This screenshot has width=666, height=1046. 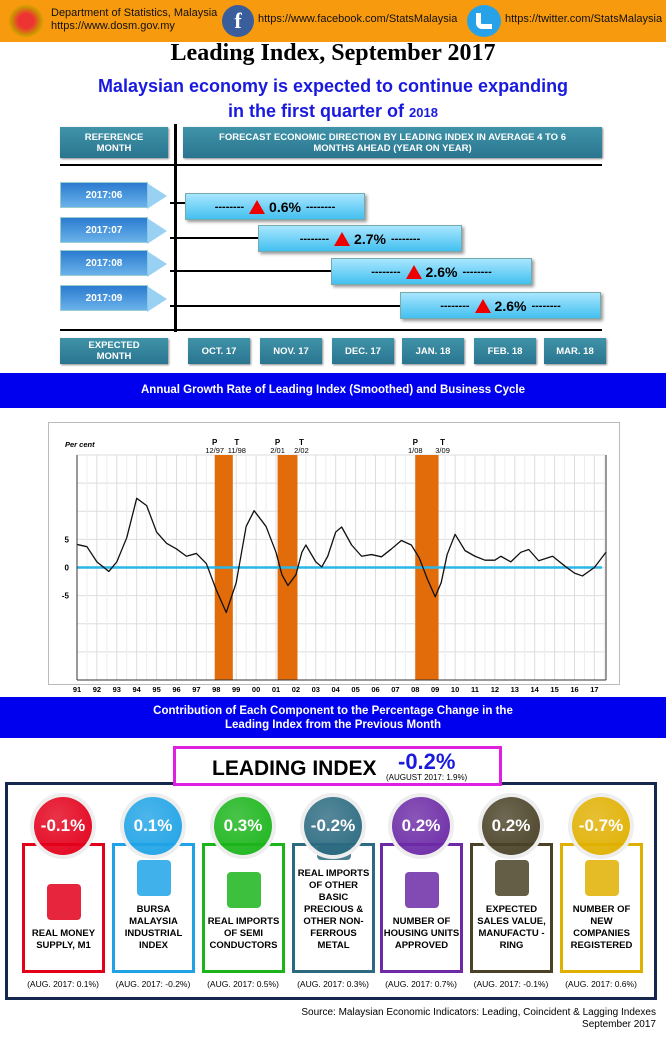 What do you see at coordinates (433, 351) in the screenshot?
I see `expected-month-3: JAN. 18` at bounding box center [433, 351].